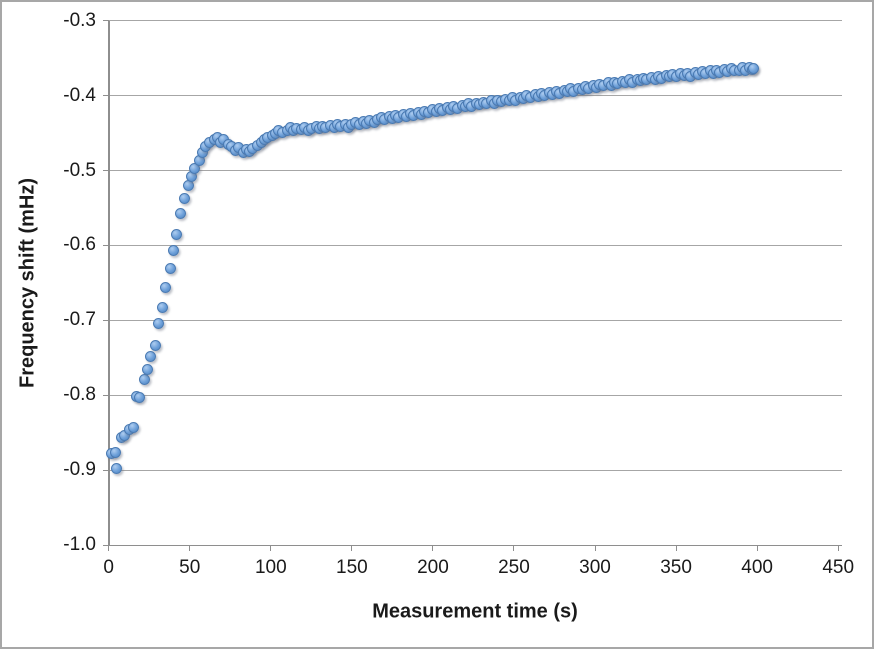 The image size is (874, 649). I want to click on x-axis-line, so click(475, 545).